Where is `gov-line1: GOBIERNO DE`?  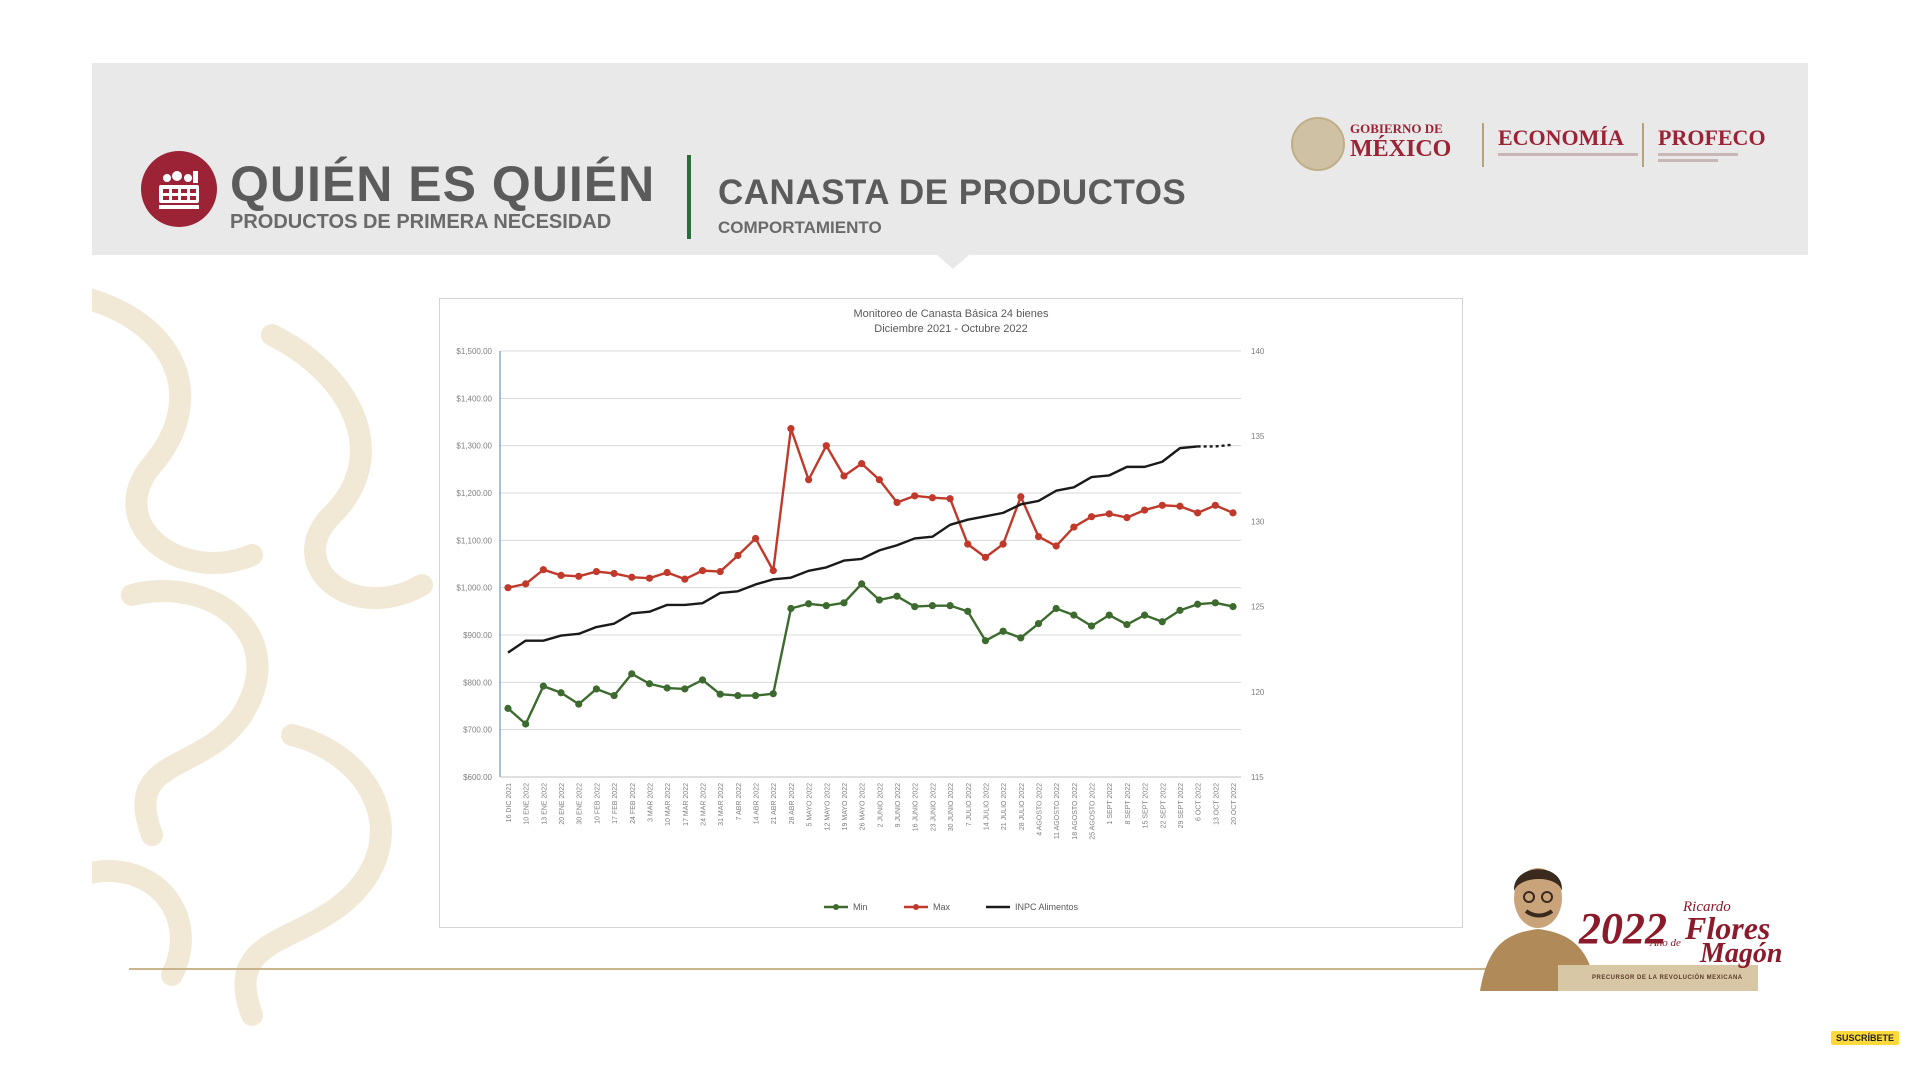
gov-line1: GOBIERNO DE is located at coordinates (1396, 128).